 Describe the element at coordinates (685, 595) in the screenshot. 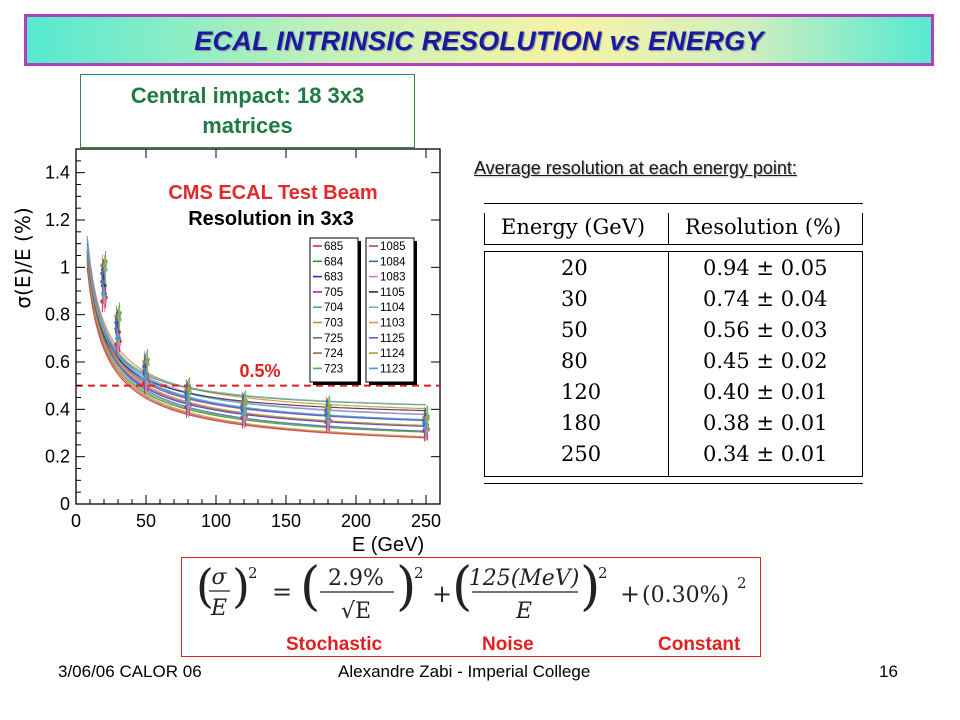

I see `formula-constant: (0.30%)` at that location.